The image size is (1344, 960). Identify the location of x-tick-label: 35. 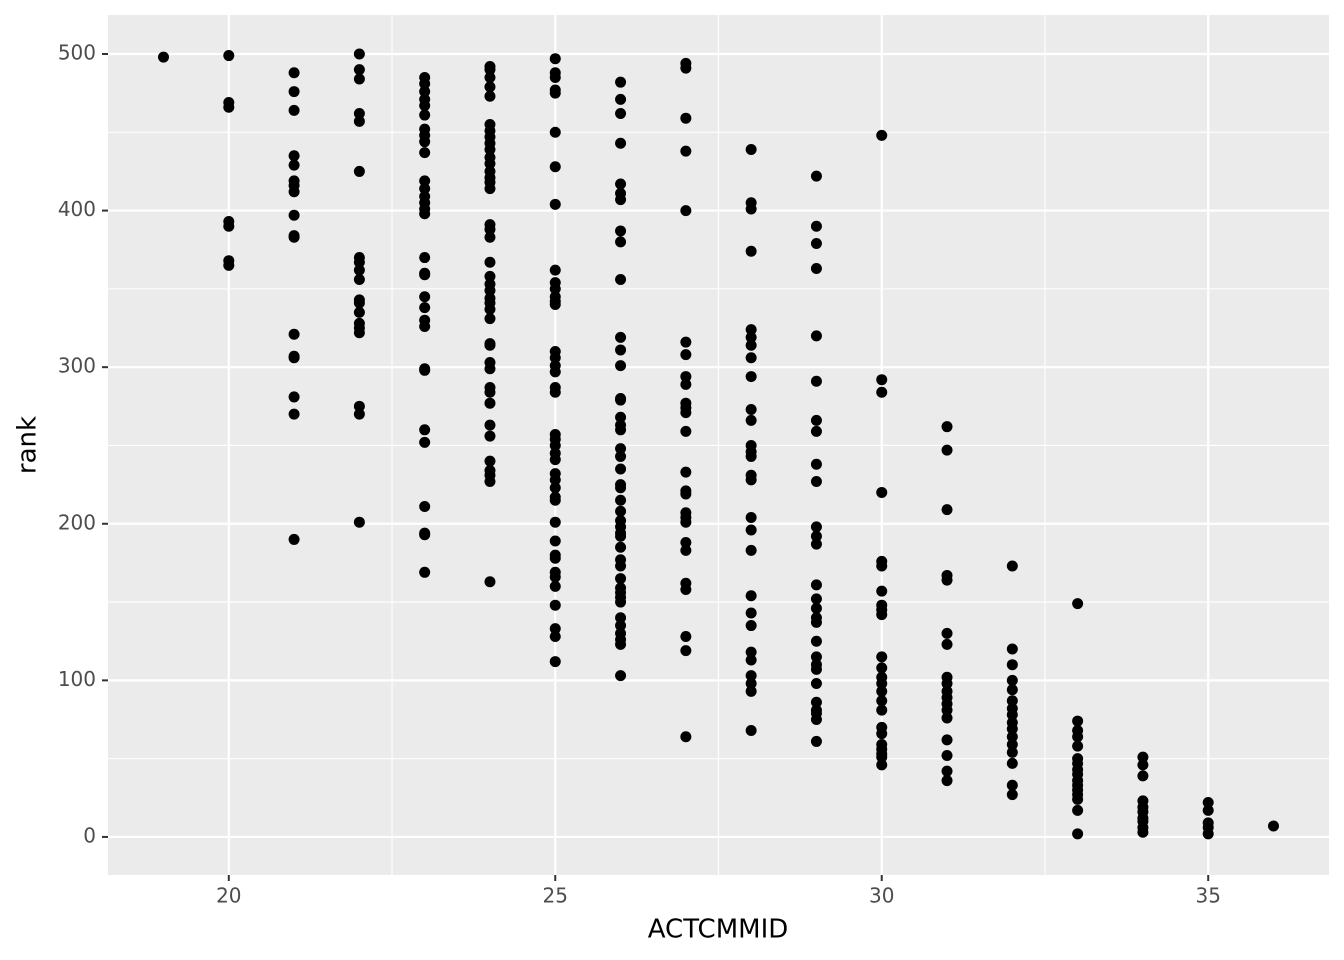
(1207, 896).